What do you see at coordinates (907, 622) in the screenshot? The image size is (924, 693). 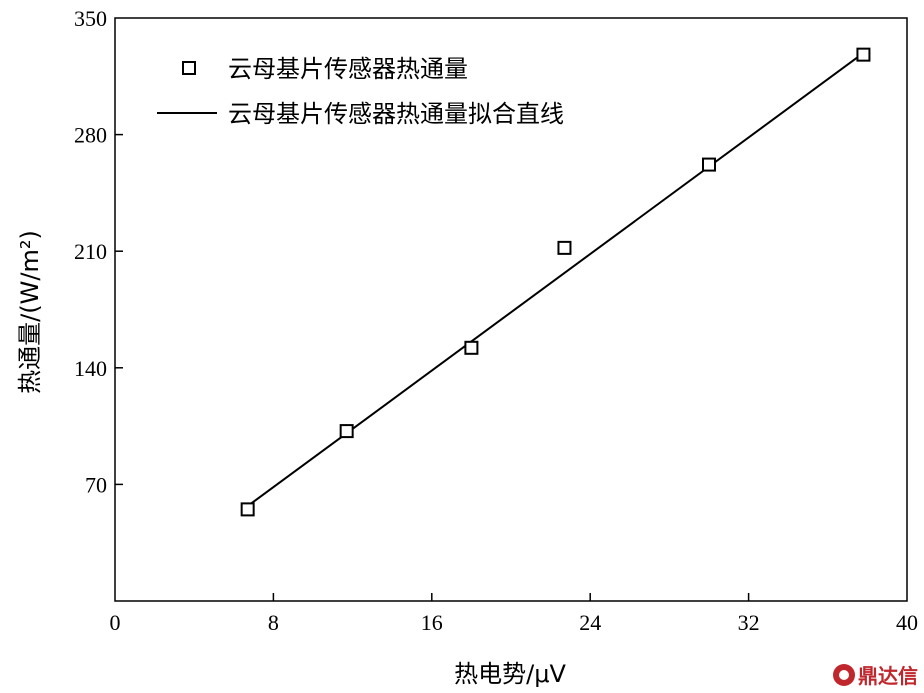 I see `x-tick-label: 40` at bounding box center [907, 622].